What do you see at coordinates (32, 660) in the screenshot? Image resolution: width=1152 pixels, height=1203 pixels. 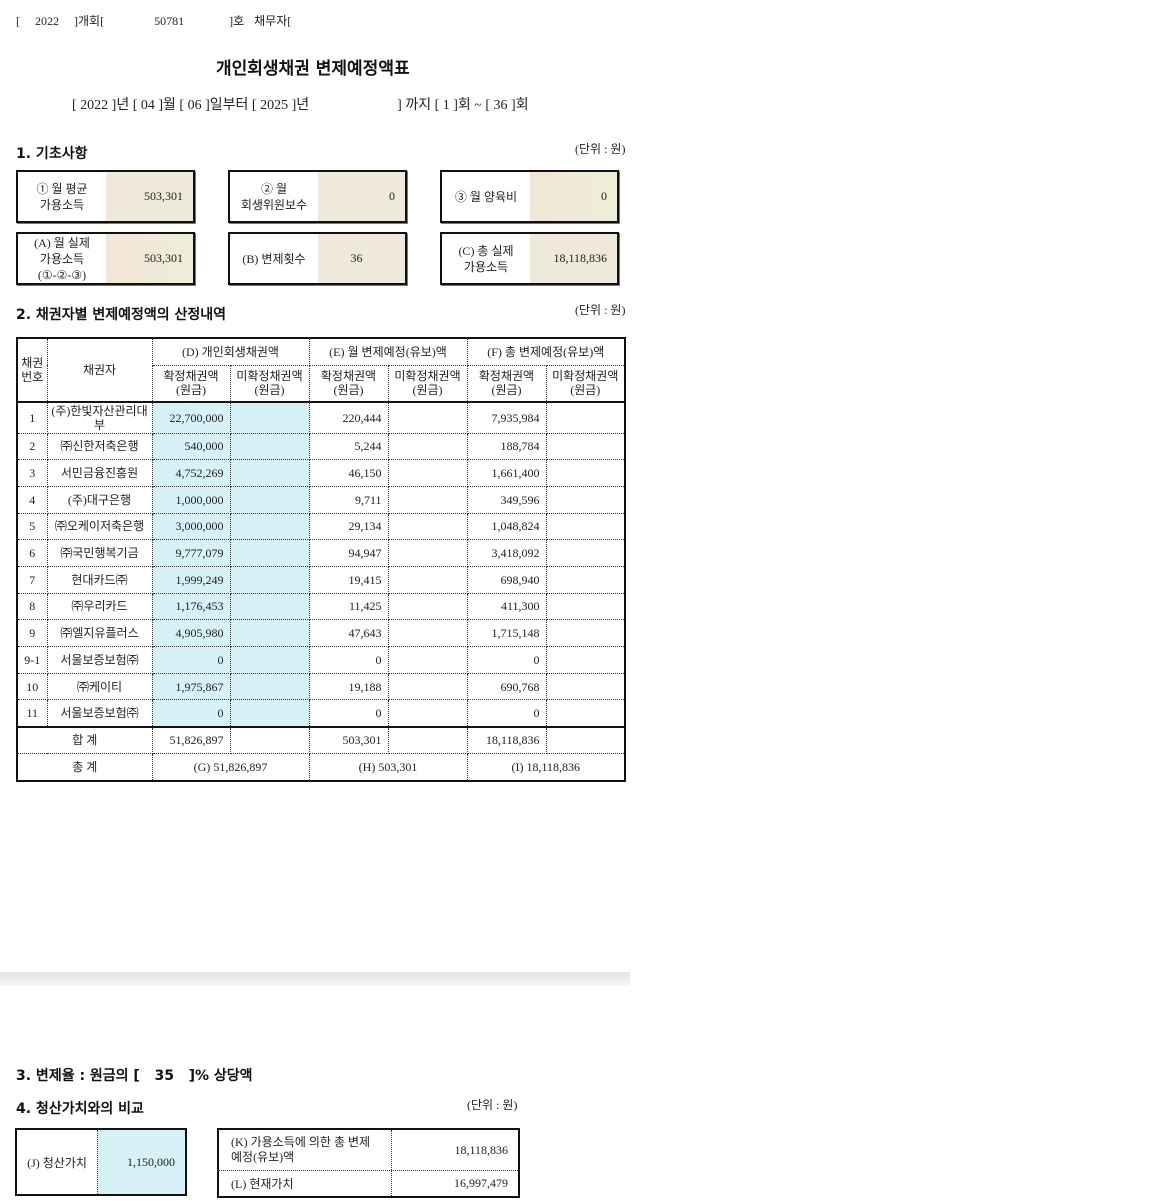 I see `creditor-no: 9-1` at bounding box center [32, 660].